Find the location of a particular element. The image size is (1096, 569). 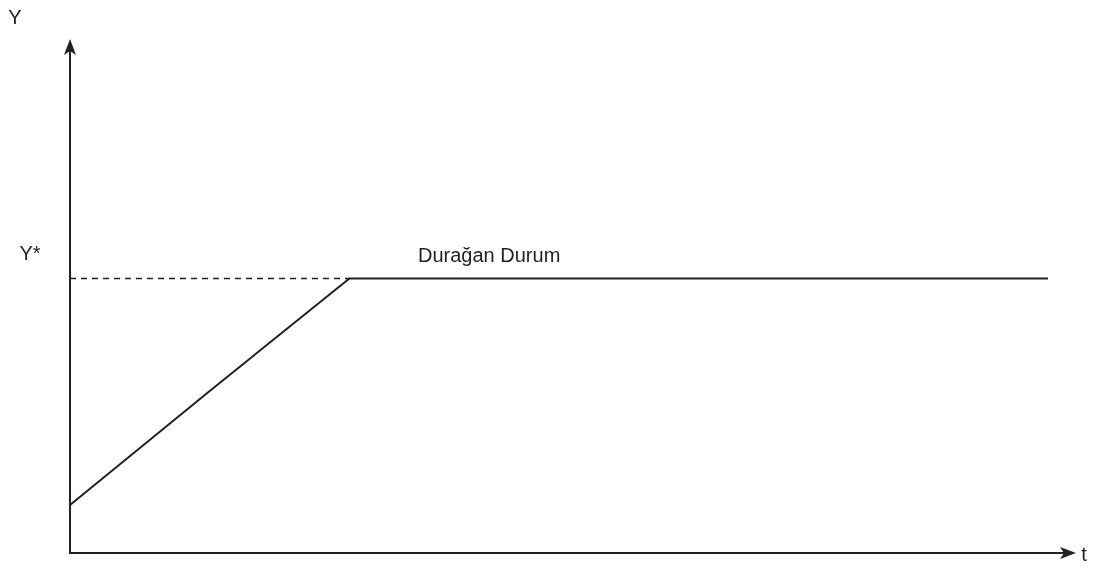

ref-line-label: Y* is located at coordinates (30, 252).